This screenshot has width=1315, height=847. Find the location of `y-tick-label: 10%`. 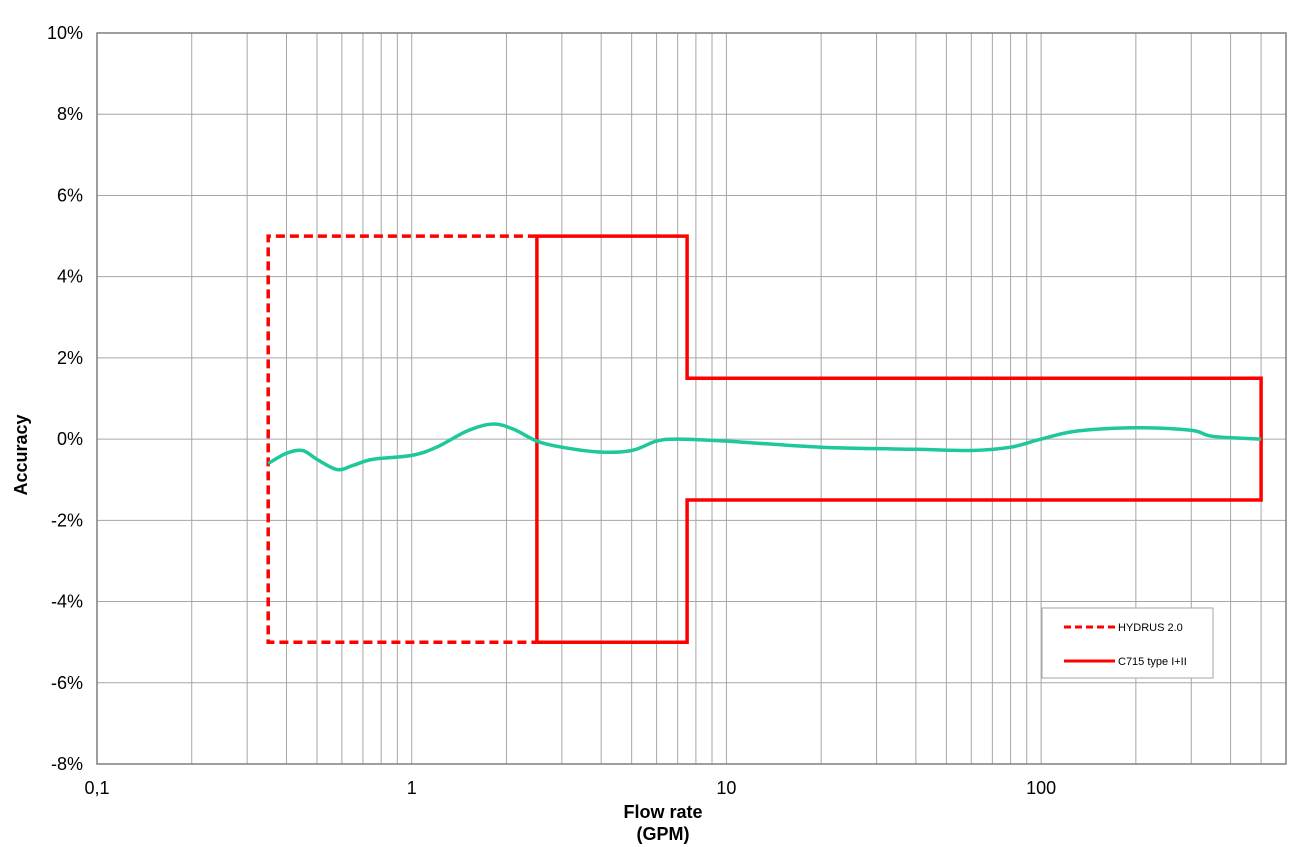

y-tick-label: 10% is located at coordinates (65, 33).